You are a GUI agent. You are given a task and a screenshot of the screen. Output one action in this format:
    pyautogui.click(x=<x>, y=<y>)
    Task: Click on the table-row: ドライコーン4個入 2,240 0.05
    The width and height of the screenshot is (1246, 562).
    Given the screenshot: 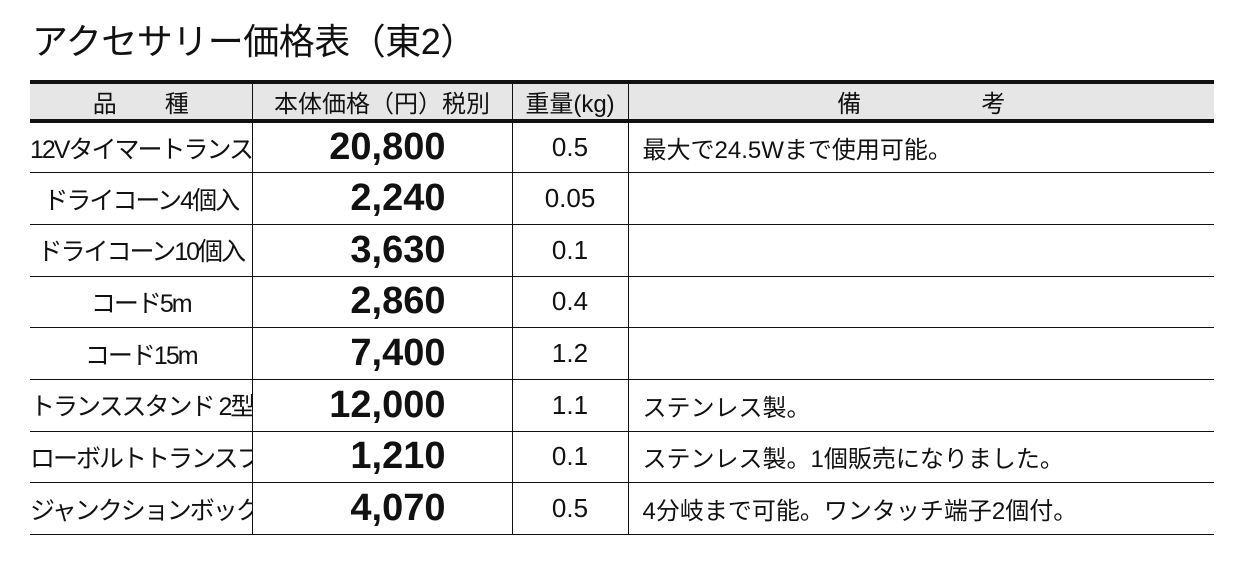 What is the action you would take?
    pyautogui.click(x=622, y=198)
    